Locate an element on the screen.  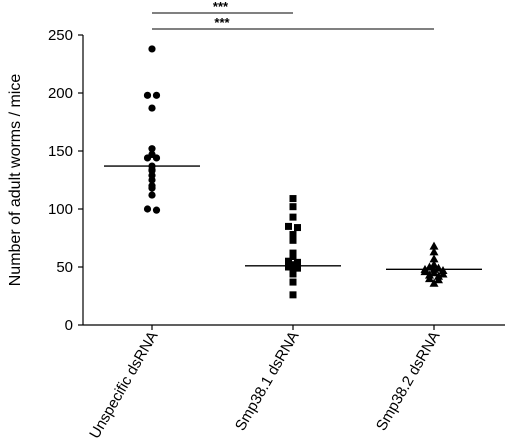
y-axis-label: Number of adult worms / mice is located at coordinates (15, 180).